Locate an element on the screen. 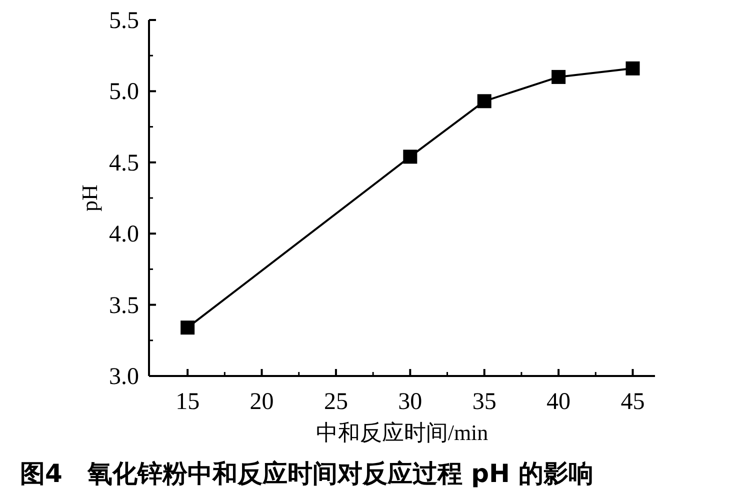 This screenshot has width=750, height=500. x-tick-label: 45 is located at coordinates (632, 402).